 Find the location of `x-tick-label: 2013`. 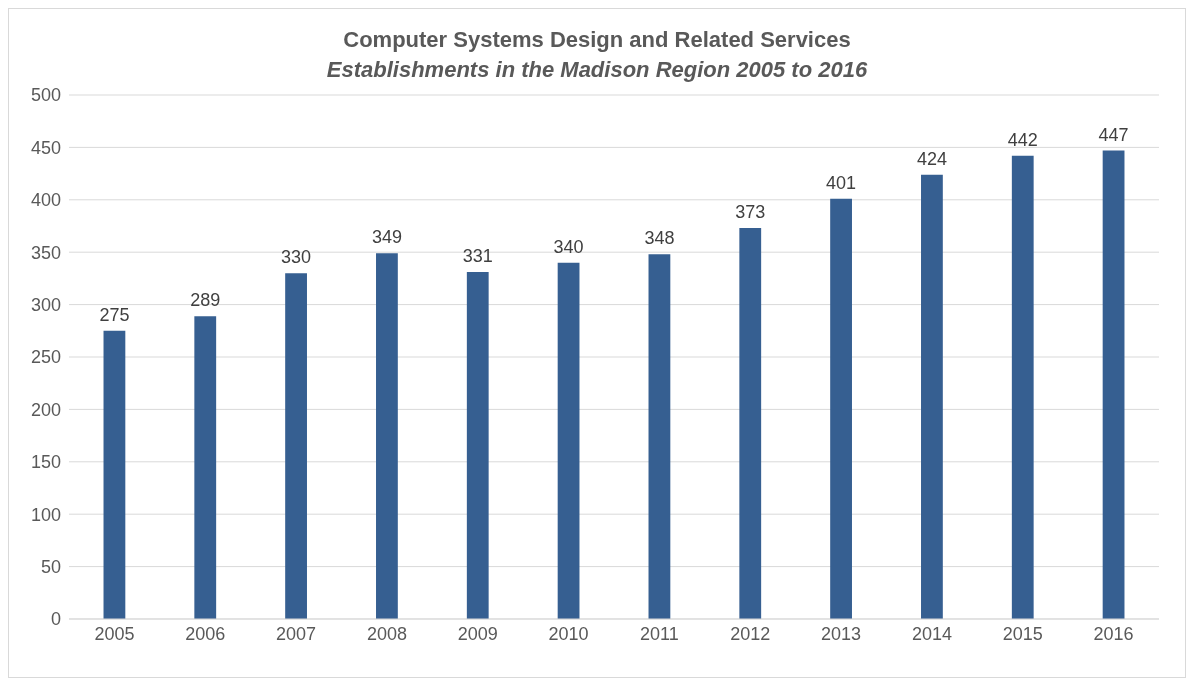

x-tick-label: 2013 is located at coordinates (841, 633).